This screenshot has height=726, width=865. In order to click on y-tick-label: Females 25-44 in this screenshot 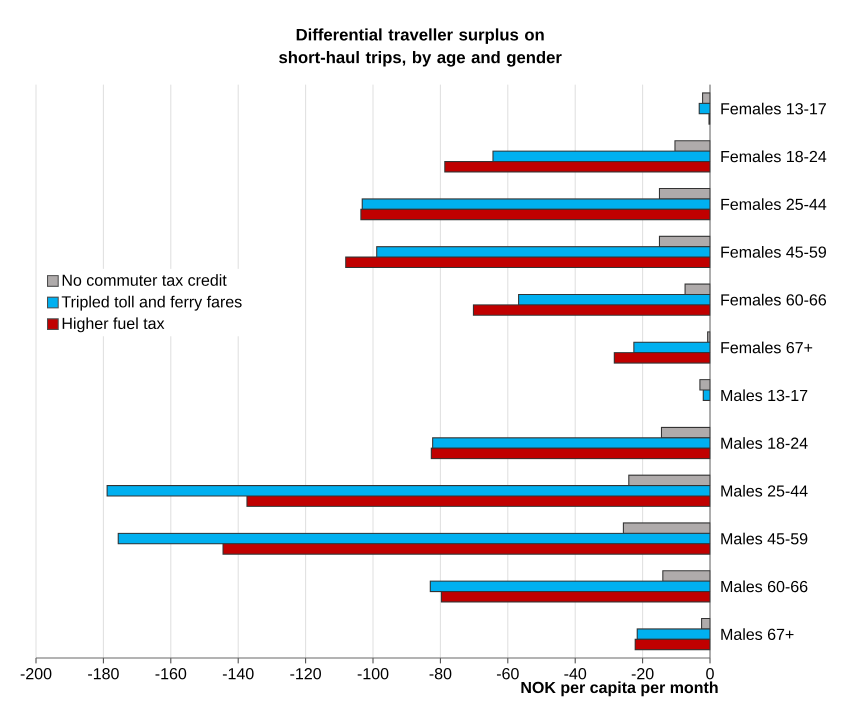, I will do `click(773, 204)`.